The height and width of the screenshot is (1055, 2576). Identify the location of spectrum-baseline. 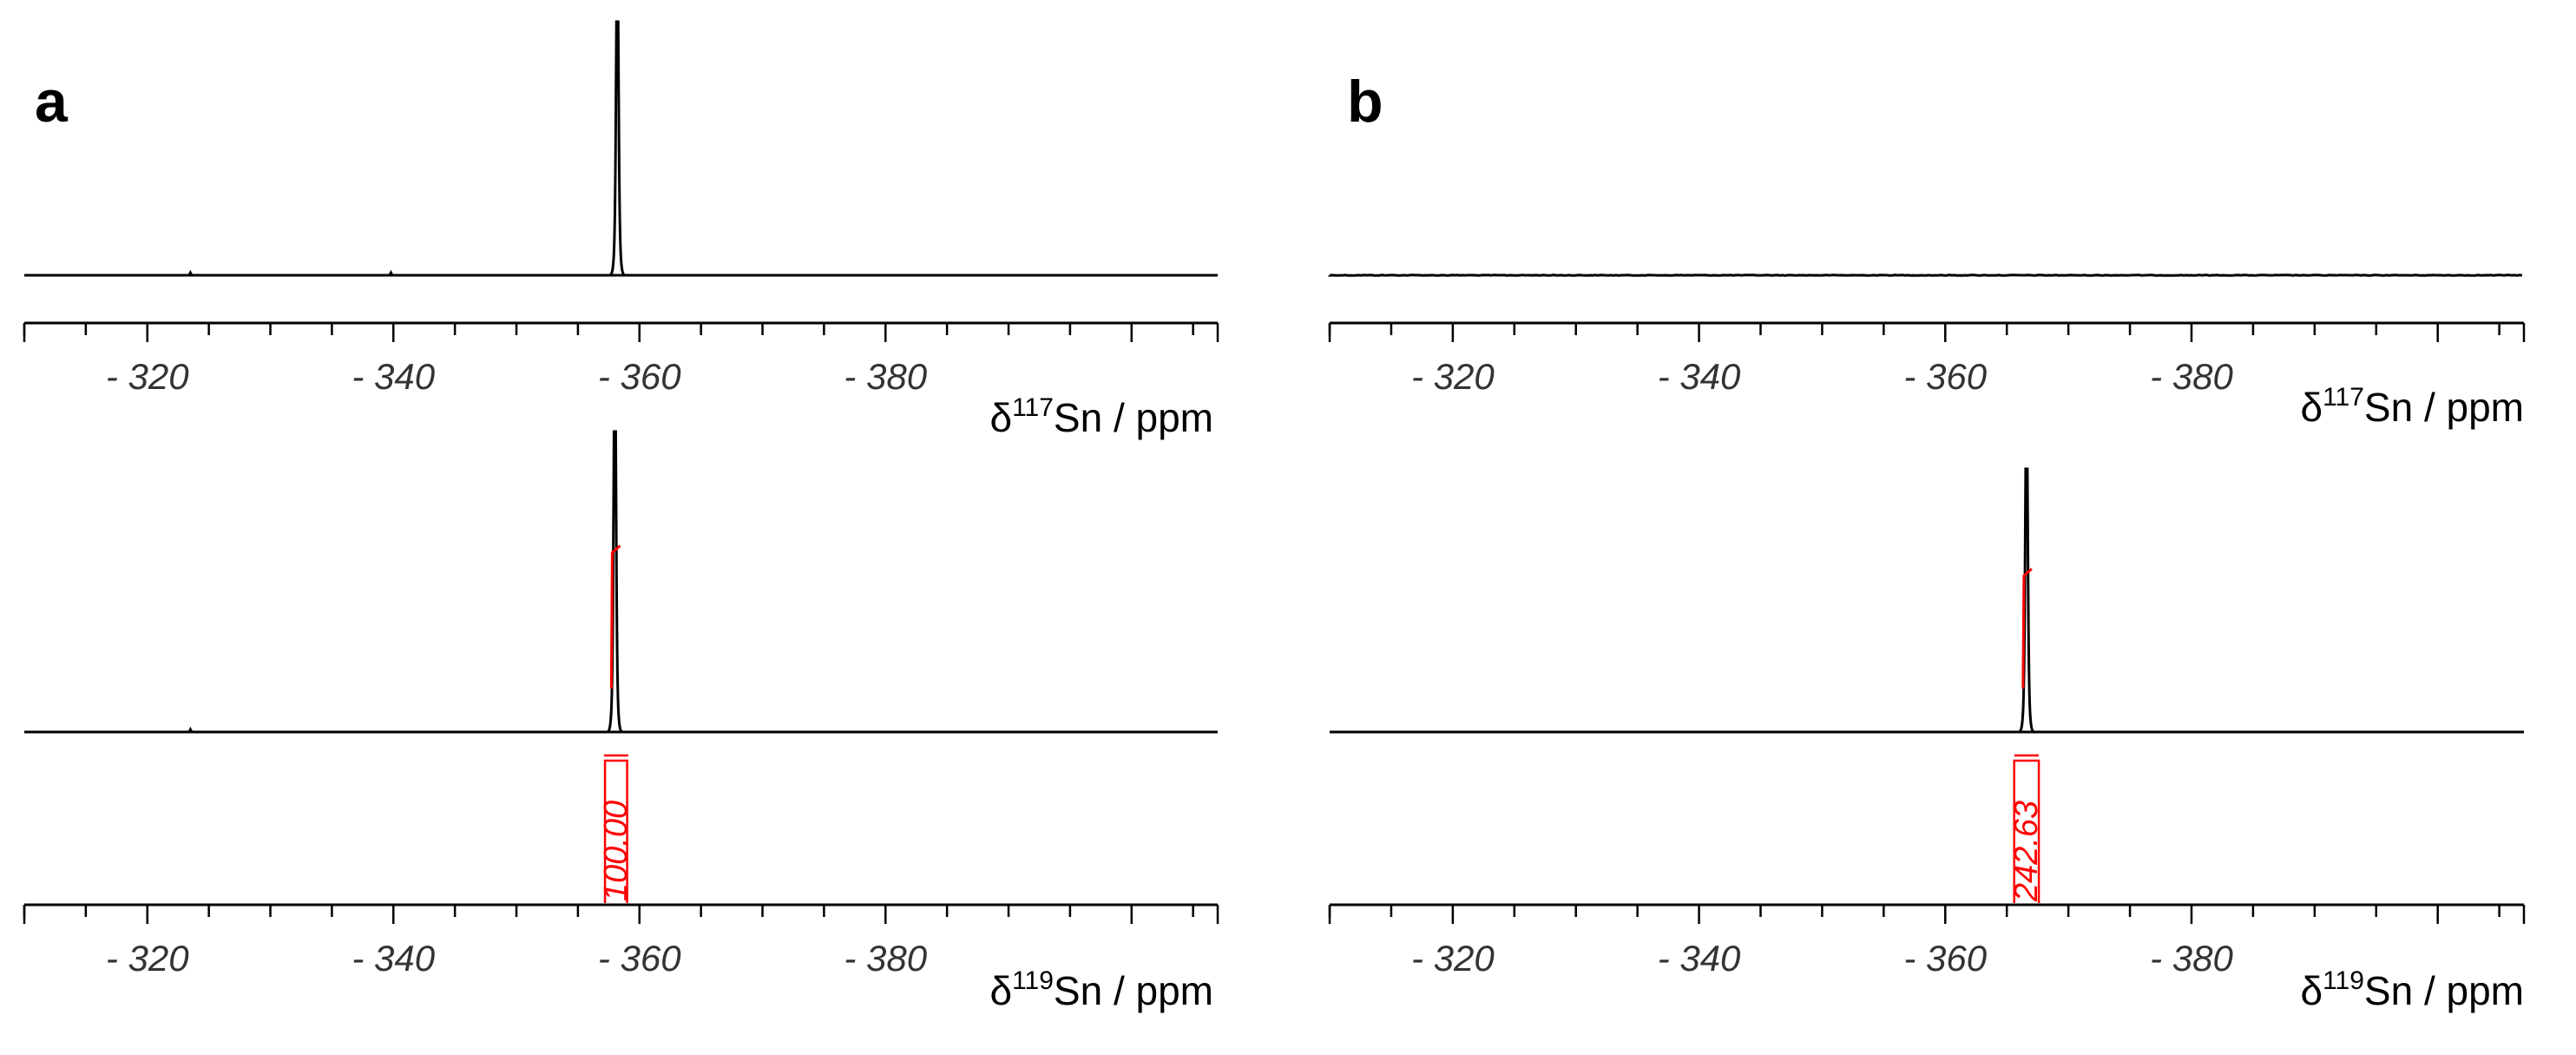
(1926, 276).